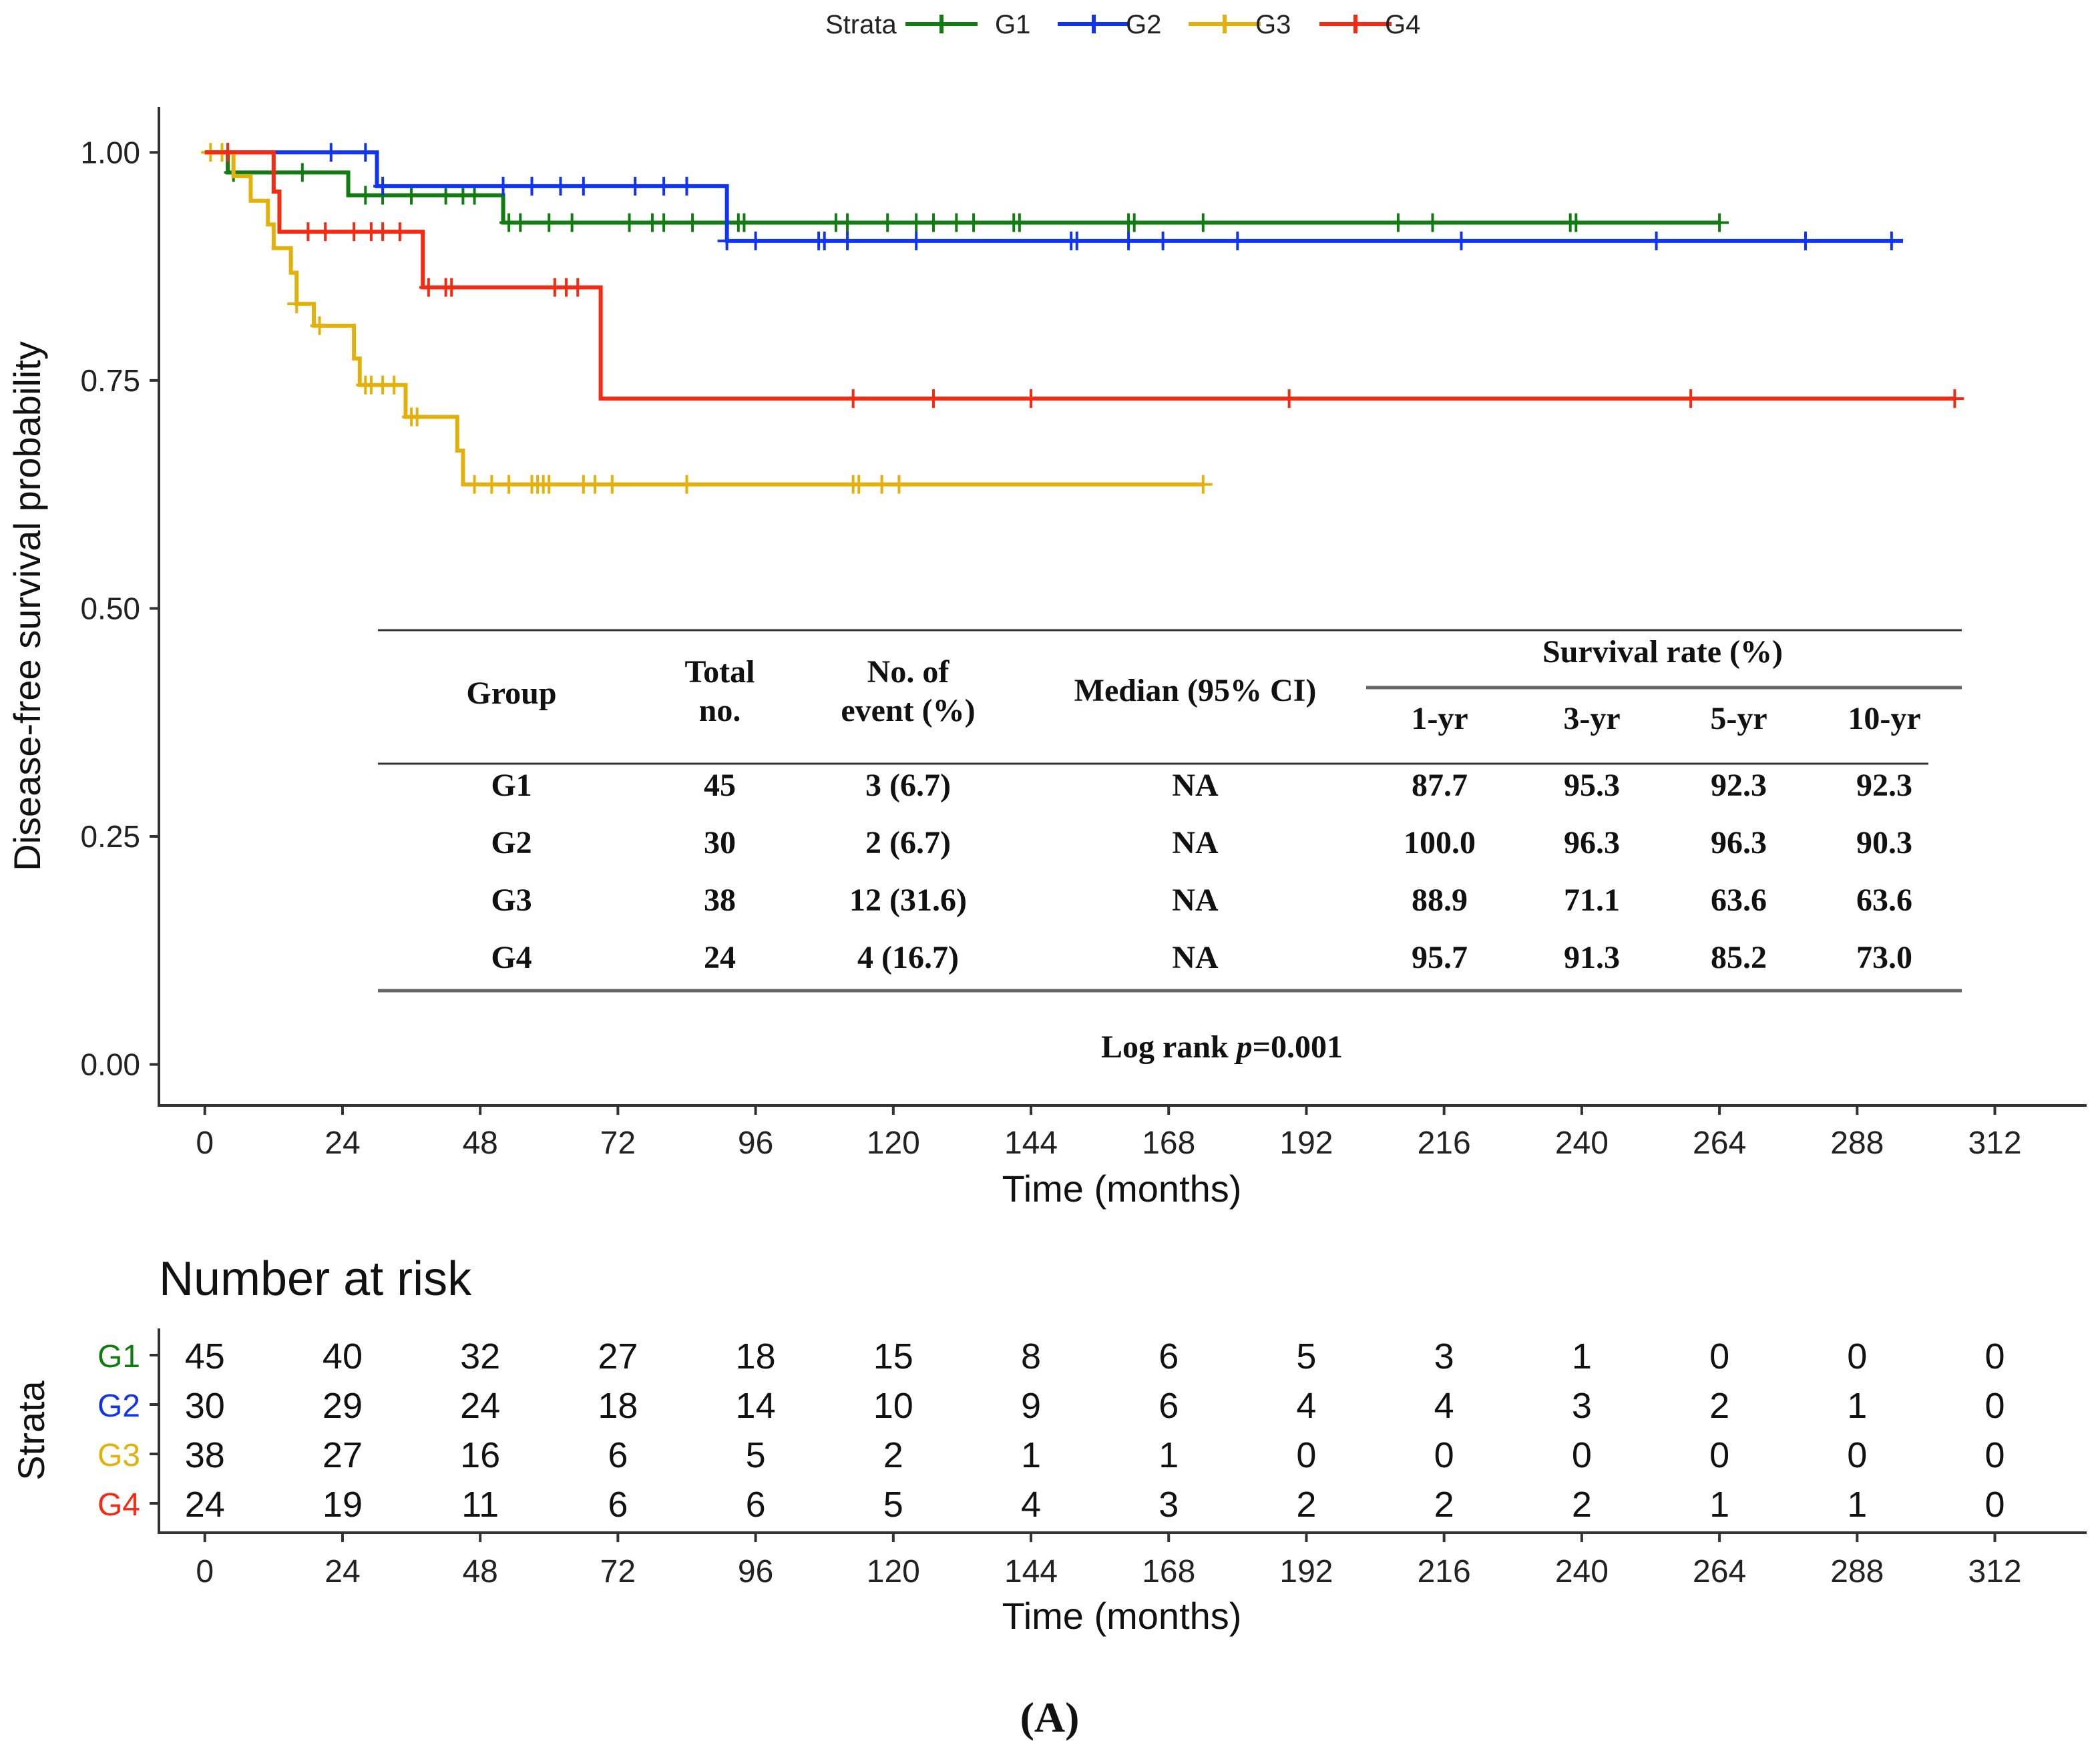 The image size is (2100, 1759). Describe the element at coordinates (1169, 1406) in the screenshot. I see `risk-cell-g2: 6` at that location.